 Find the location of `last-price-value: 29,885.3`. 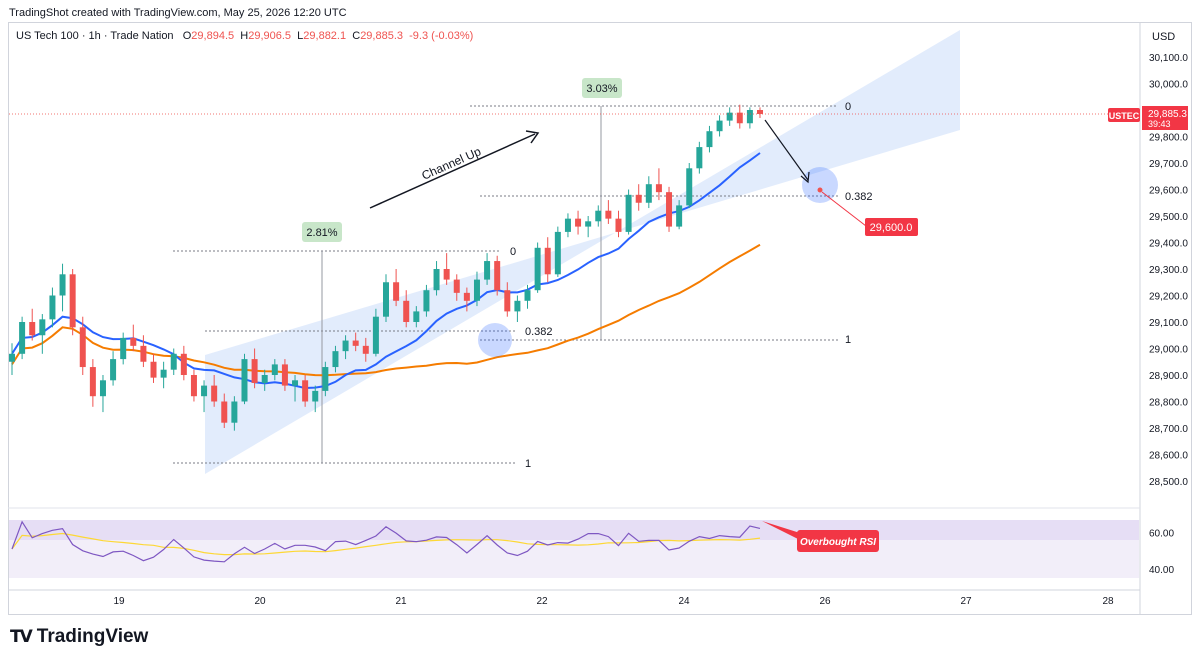

last-price-value: 29,885.3 is located at coordinates (1167, 114).